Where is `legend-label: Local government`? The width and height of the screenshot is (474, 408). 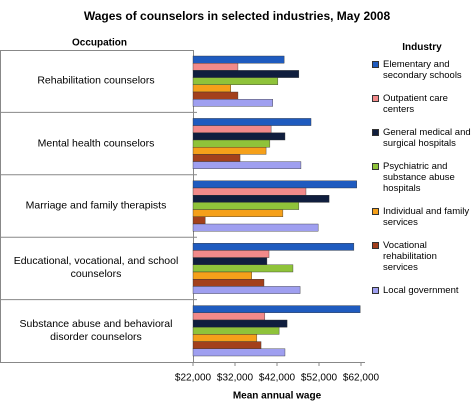 legend-label: Local government is located at coordinates (421, 290).